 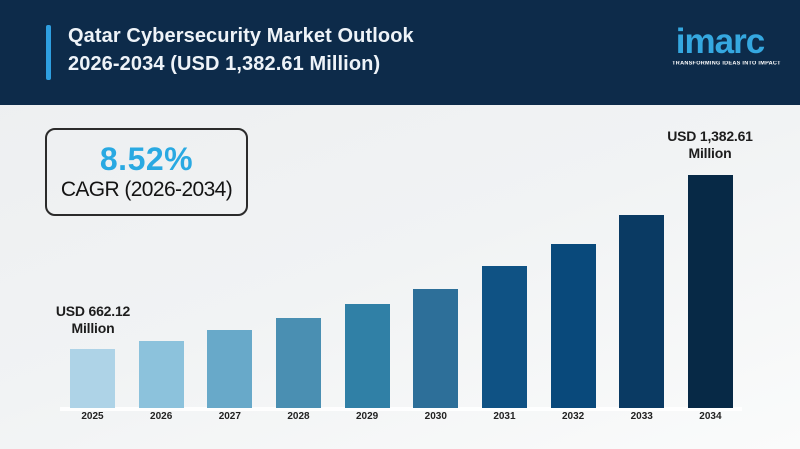 I want to click on bar-2033, so click(x=642, y=311).